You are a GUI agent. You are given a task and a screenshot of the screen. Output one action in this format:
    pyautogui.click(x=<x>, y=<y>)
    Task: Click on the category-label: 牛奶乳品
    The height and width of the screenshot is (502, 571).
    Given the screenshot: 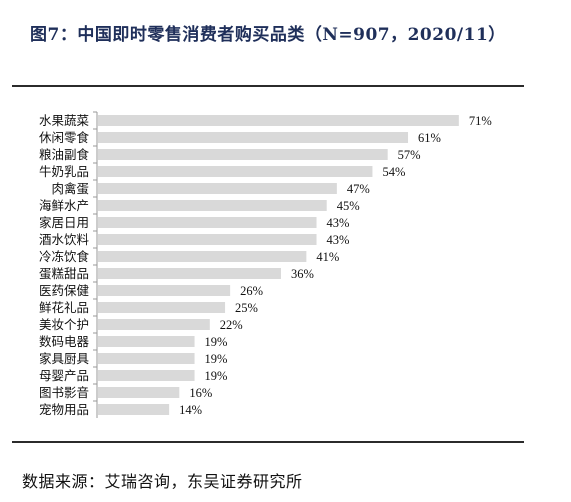 What is the action you would take?
    pyautogui.click(x=64, y=171)
    